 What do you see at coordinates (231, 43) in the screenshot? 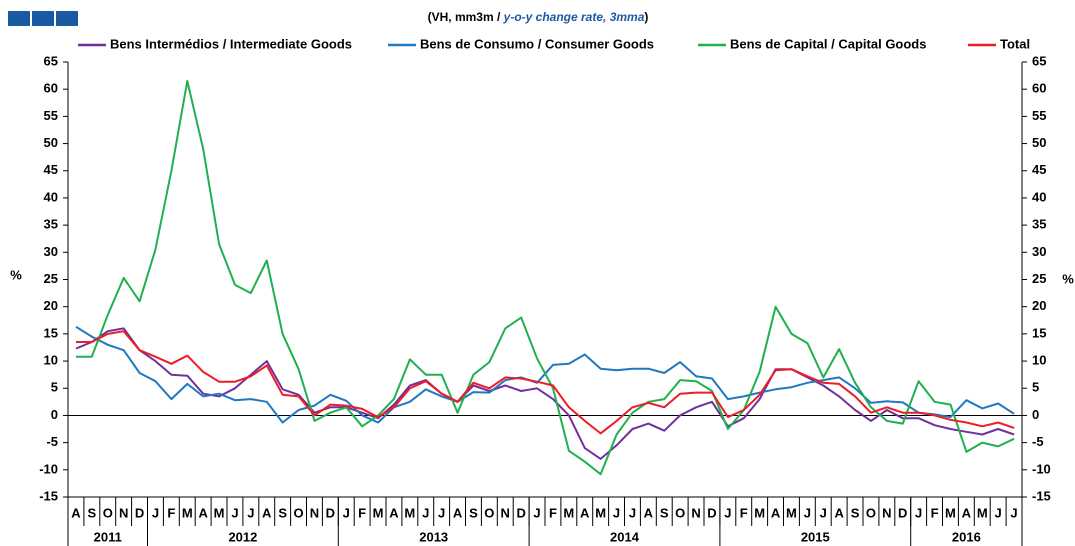
I see `legend-label: Bens Intermédios / Intermediate Goods` at bounding box center [231, 43].